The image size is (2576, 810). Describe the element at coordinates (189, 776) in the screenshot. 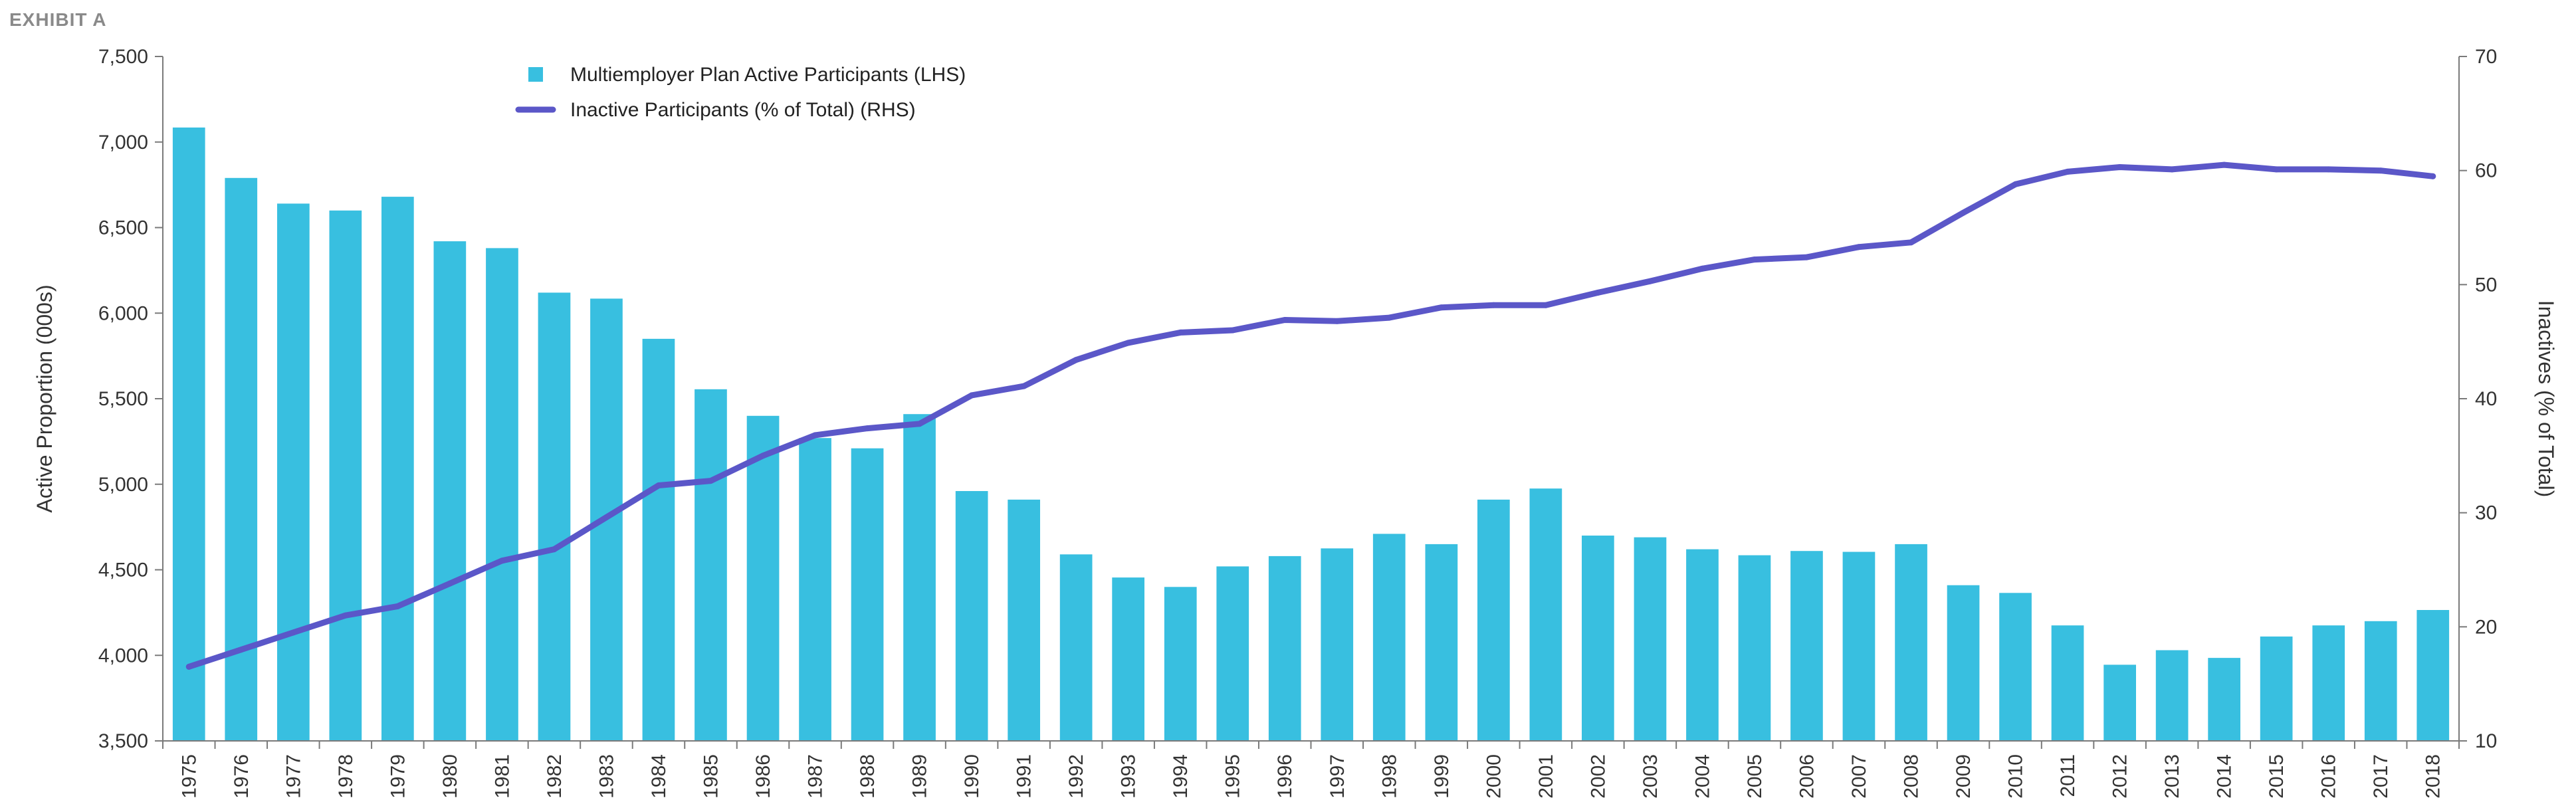

I see `x-tick-label: 1975` at that location.